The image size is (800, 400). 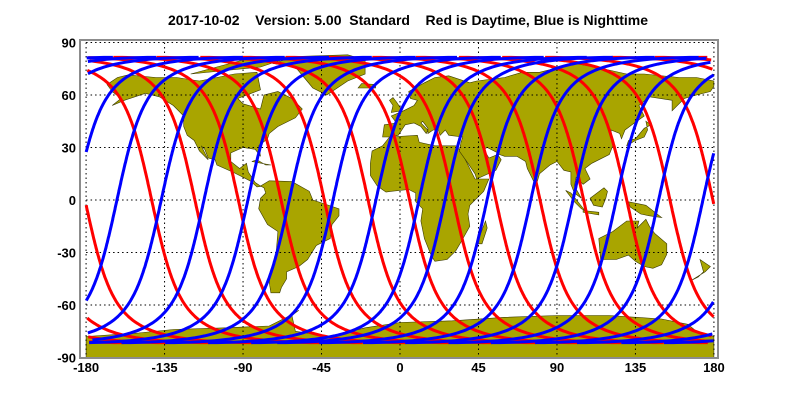 What do you see at coordinates (321, 367) in the screenshot?
I see `x-tick-label: -45` at bounding box center [321, 367].